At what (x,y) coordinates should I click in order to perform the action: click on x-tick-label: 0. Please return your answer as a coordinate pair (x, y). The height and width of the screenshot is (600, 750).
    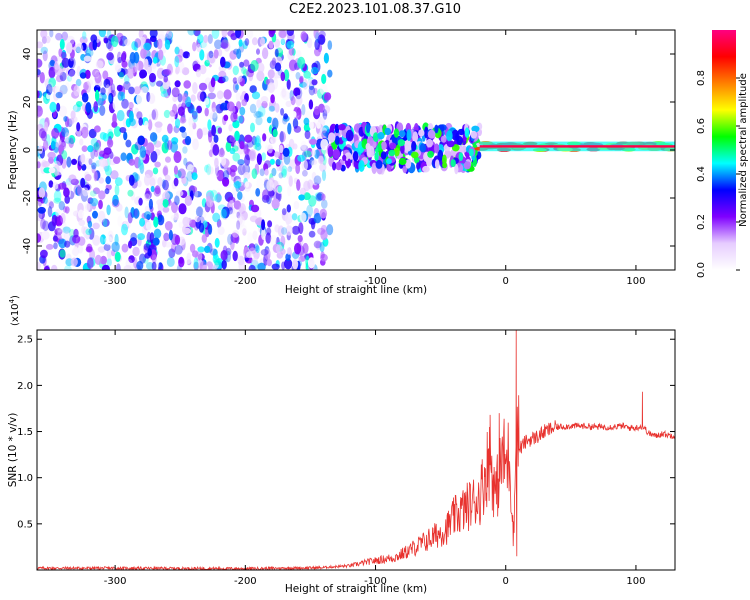
    Looking at the image, I should click on (506, 281).